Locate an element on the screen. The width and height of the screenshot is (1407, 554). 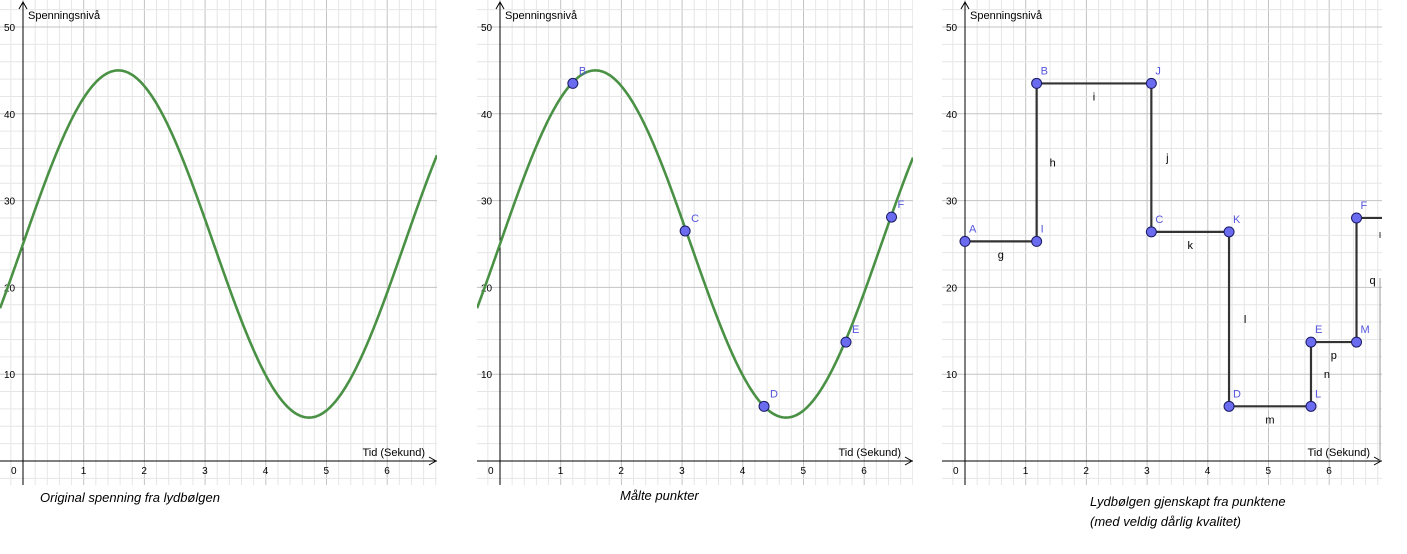
point-M is located at coordinates (1357, 342).